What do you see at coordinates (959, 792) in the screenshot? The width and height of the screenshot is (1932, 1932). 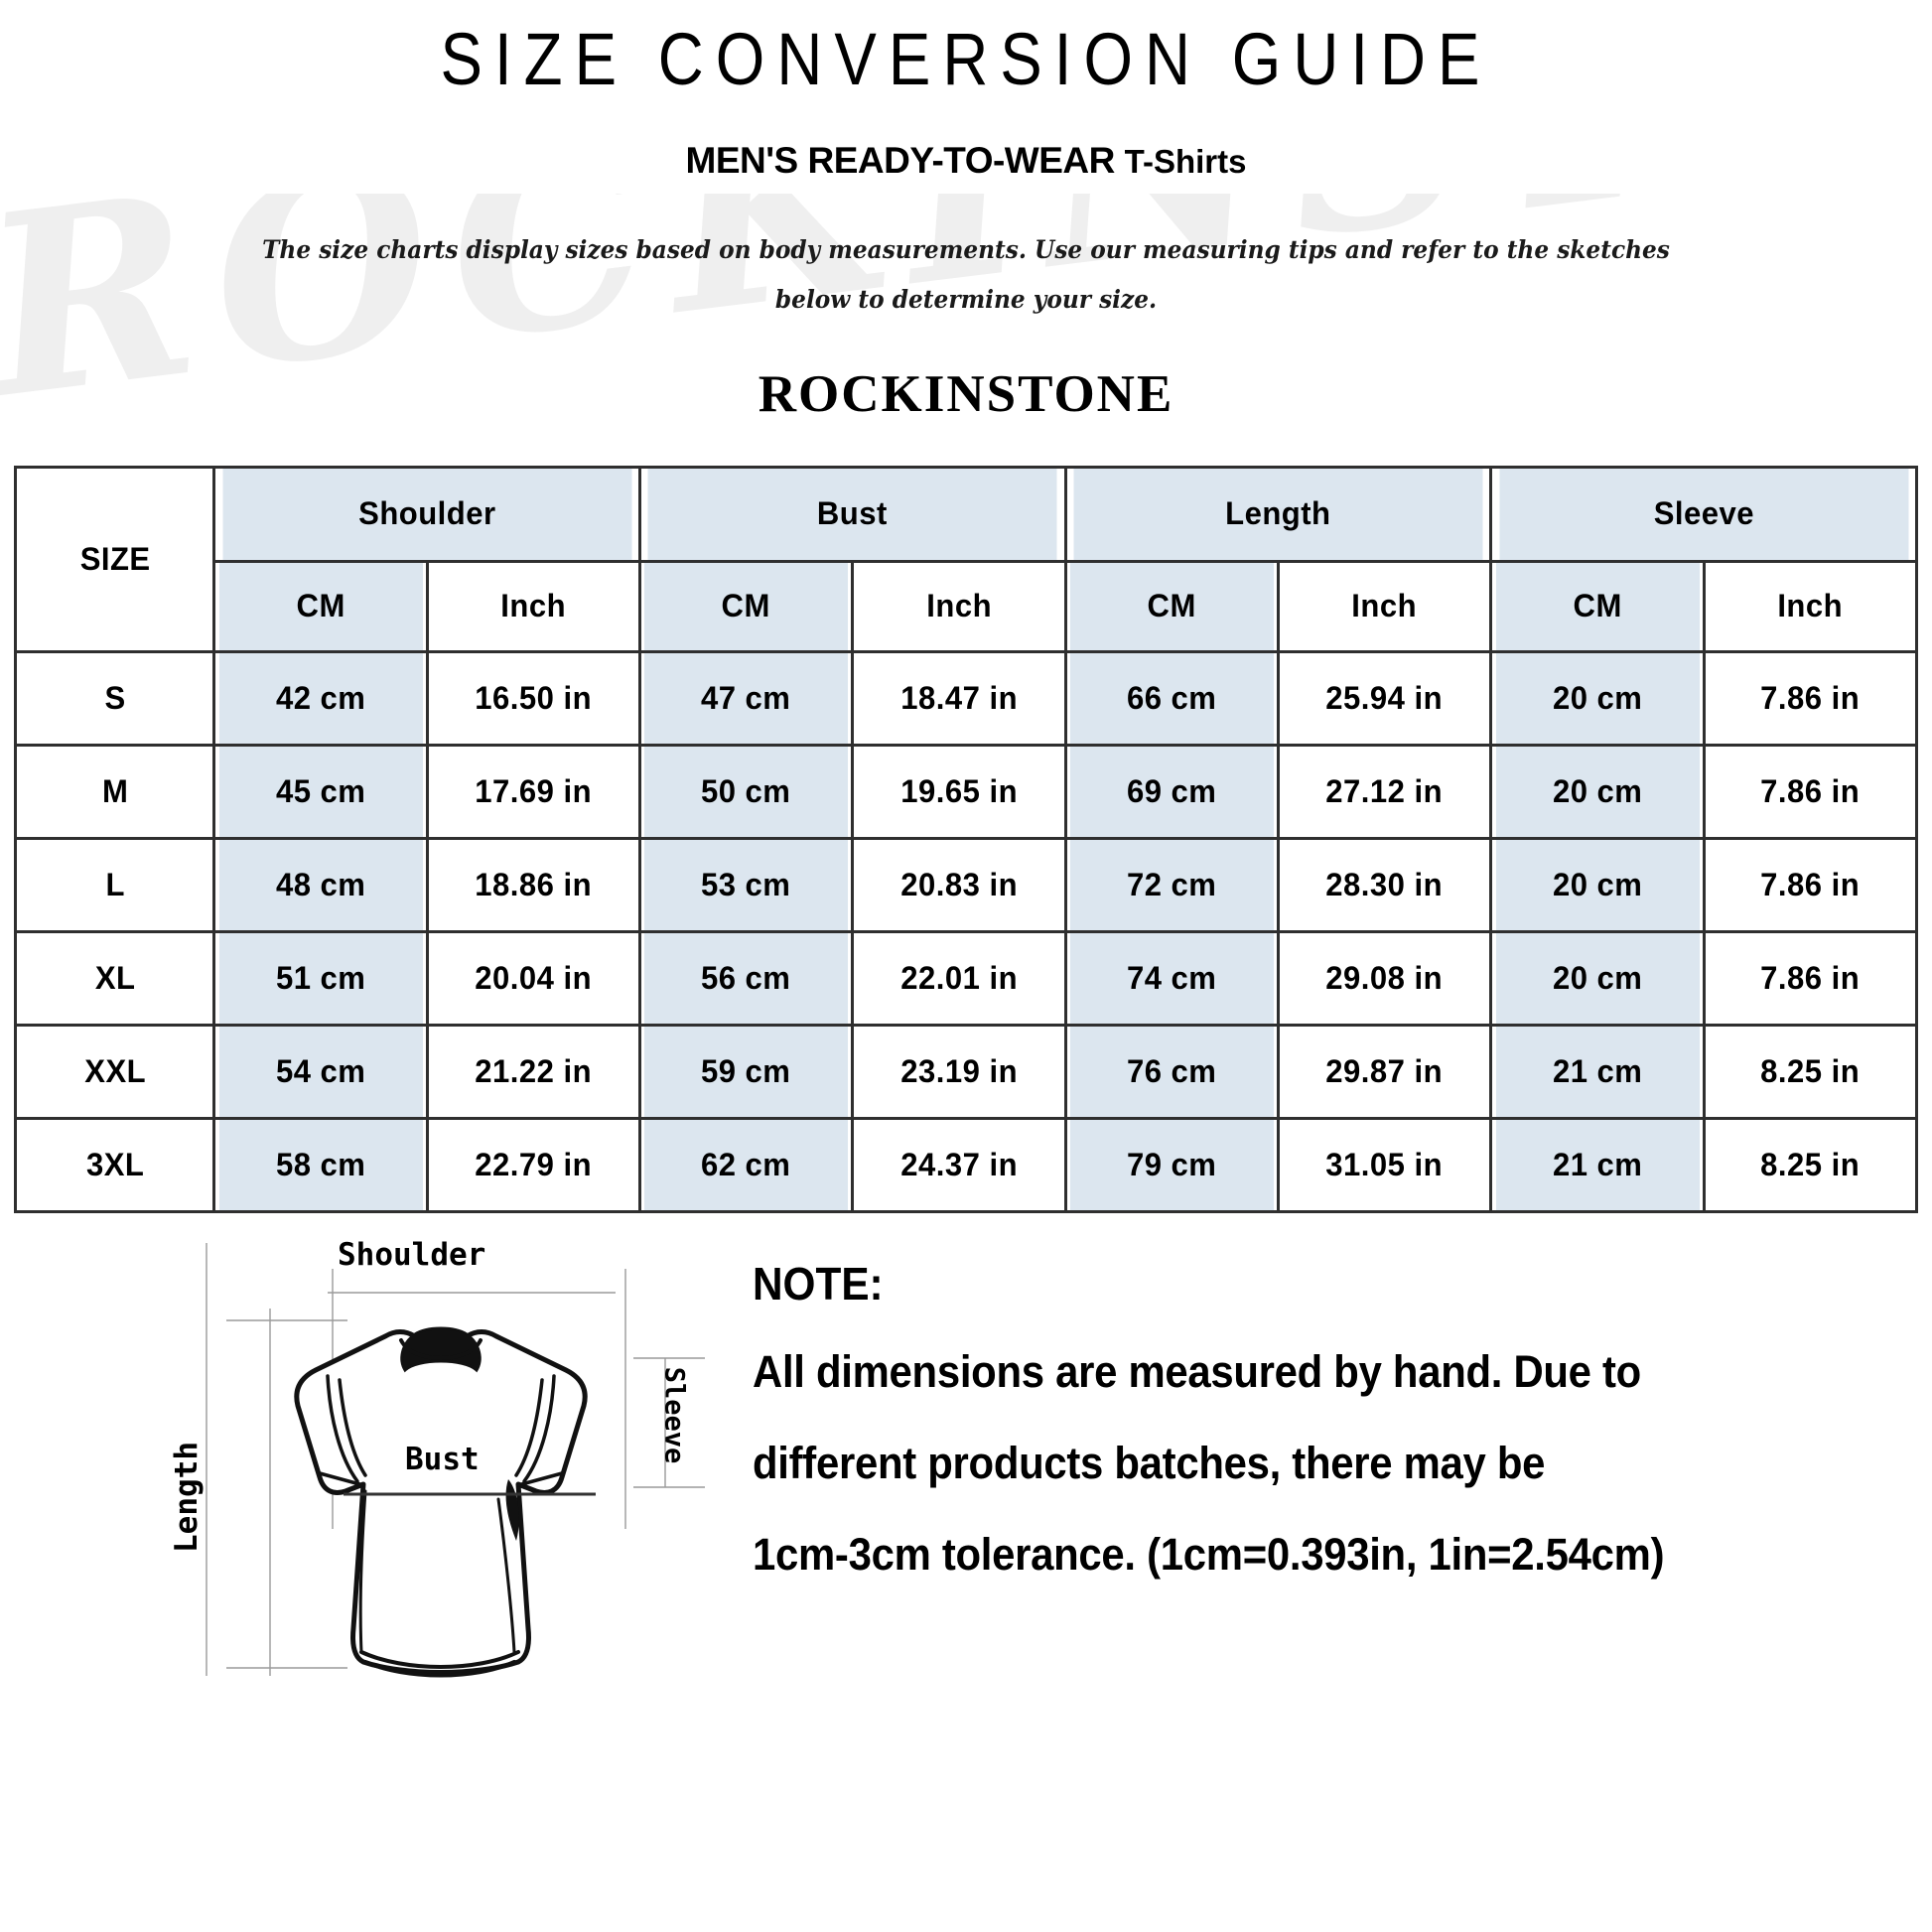 I see `cell-bust-inch: 19.65 in` at bounding box center [959, 792].